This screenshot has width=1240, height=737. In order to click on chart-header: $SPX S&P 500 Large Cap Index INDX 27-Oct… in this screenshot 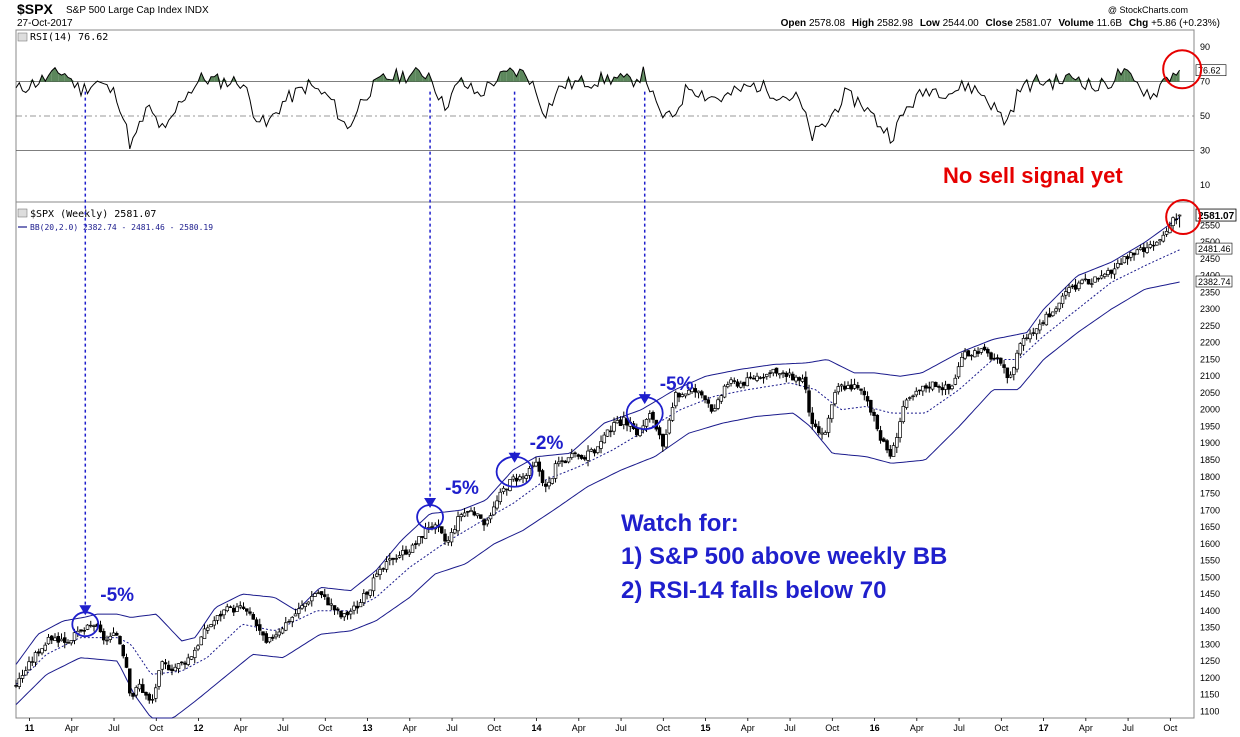, I will do `click(618, 15)`.